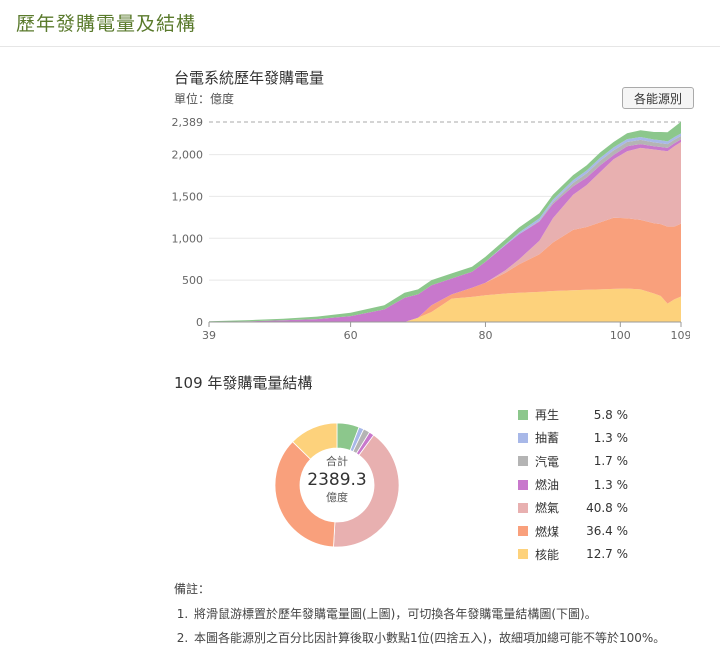 Image resolution: width=720 pixels, height=657 pixels. I want to click on legend-percent: 36.4 %, so click(607, 531).